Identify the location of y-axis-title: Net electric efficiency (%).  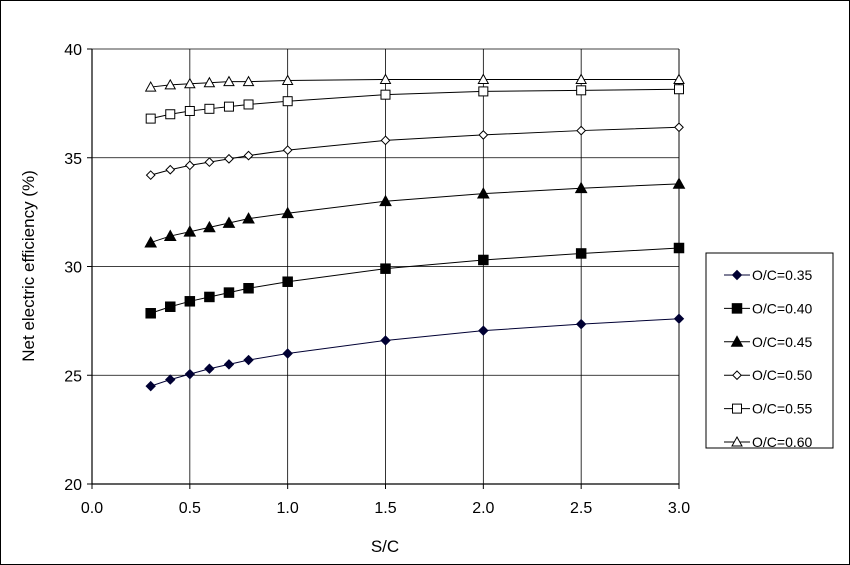
(28, 265).